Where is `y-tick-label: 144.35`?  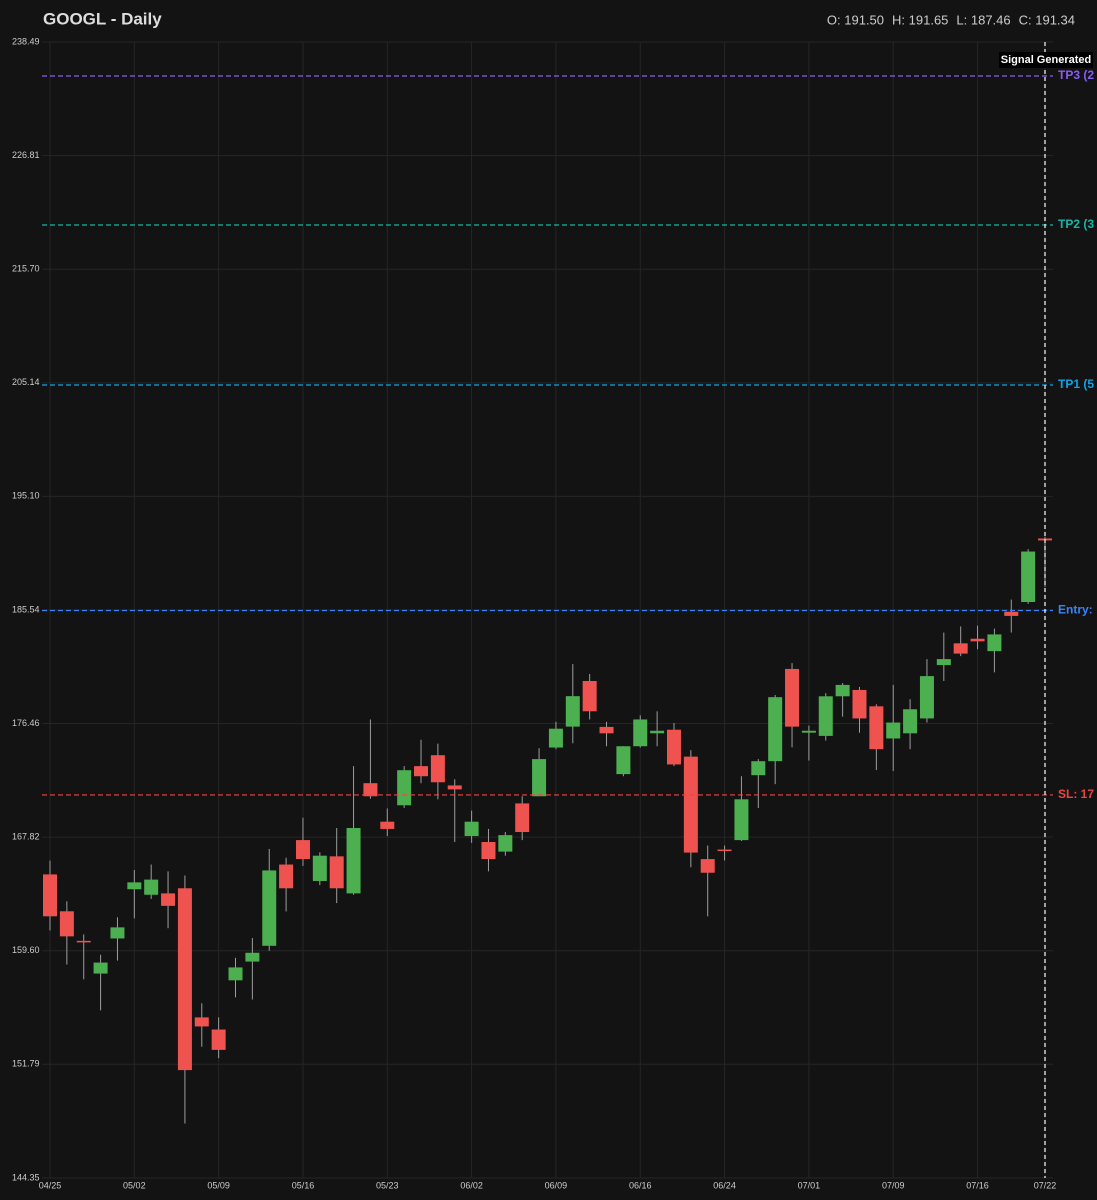 y-tick-label: 144.35 is located at coordinates (26, 1177).